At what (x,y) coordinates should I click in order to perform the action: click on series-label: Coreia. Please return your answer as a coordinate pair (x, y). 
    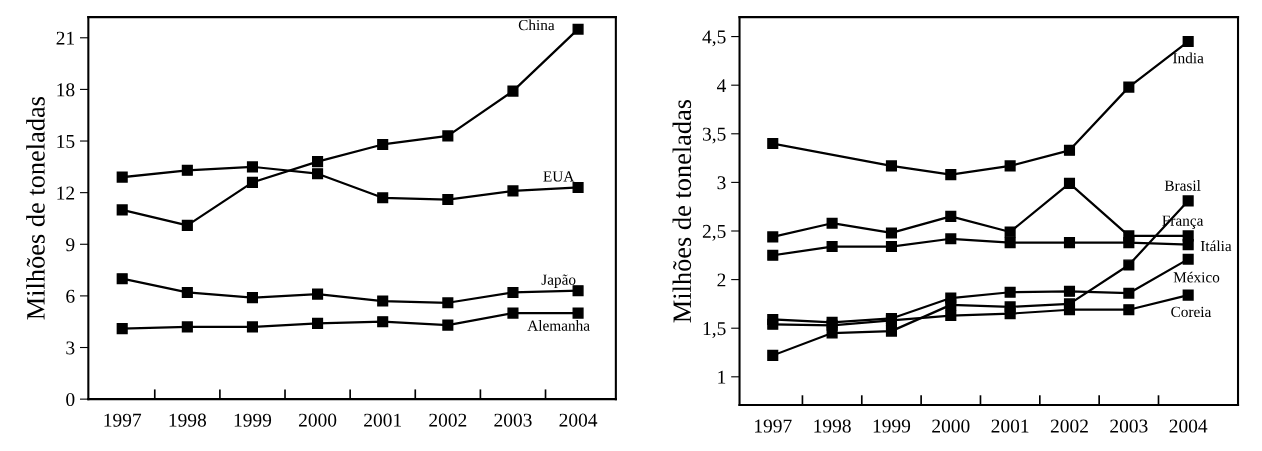
    Looking at the image, I should click on (1191, 312).